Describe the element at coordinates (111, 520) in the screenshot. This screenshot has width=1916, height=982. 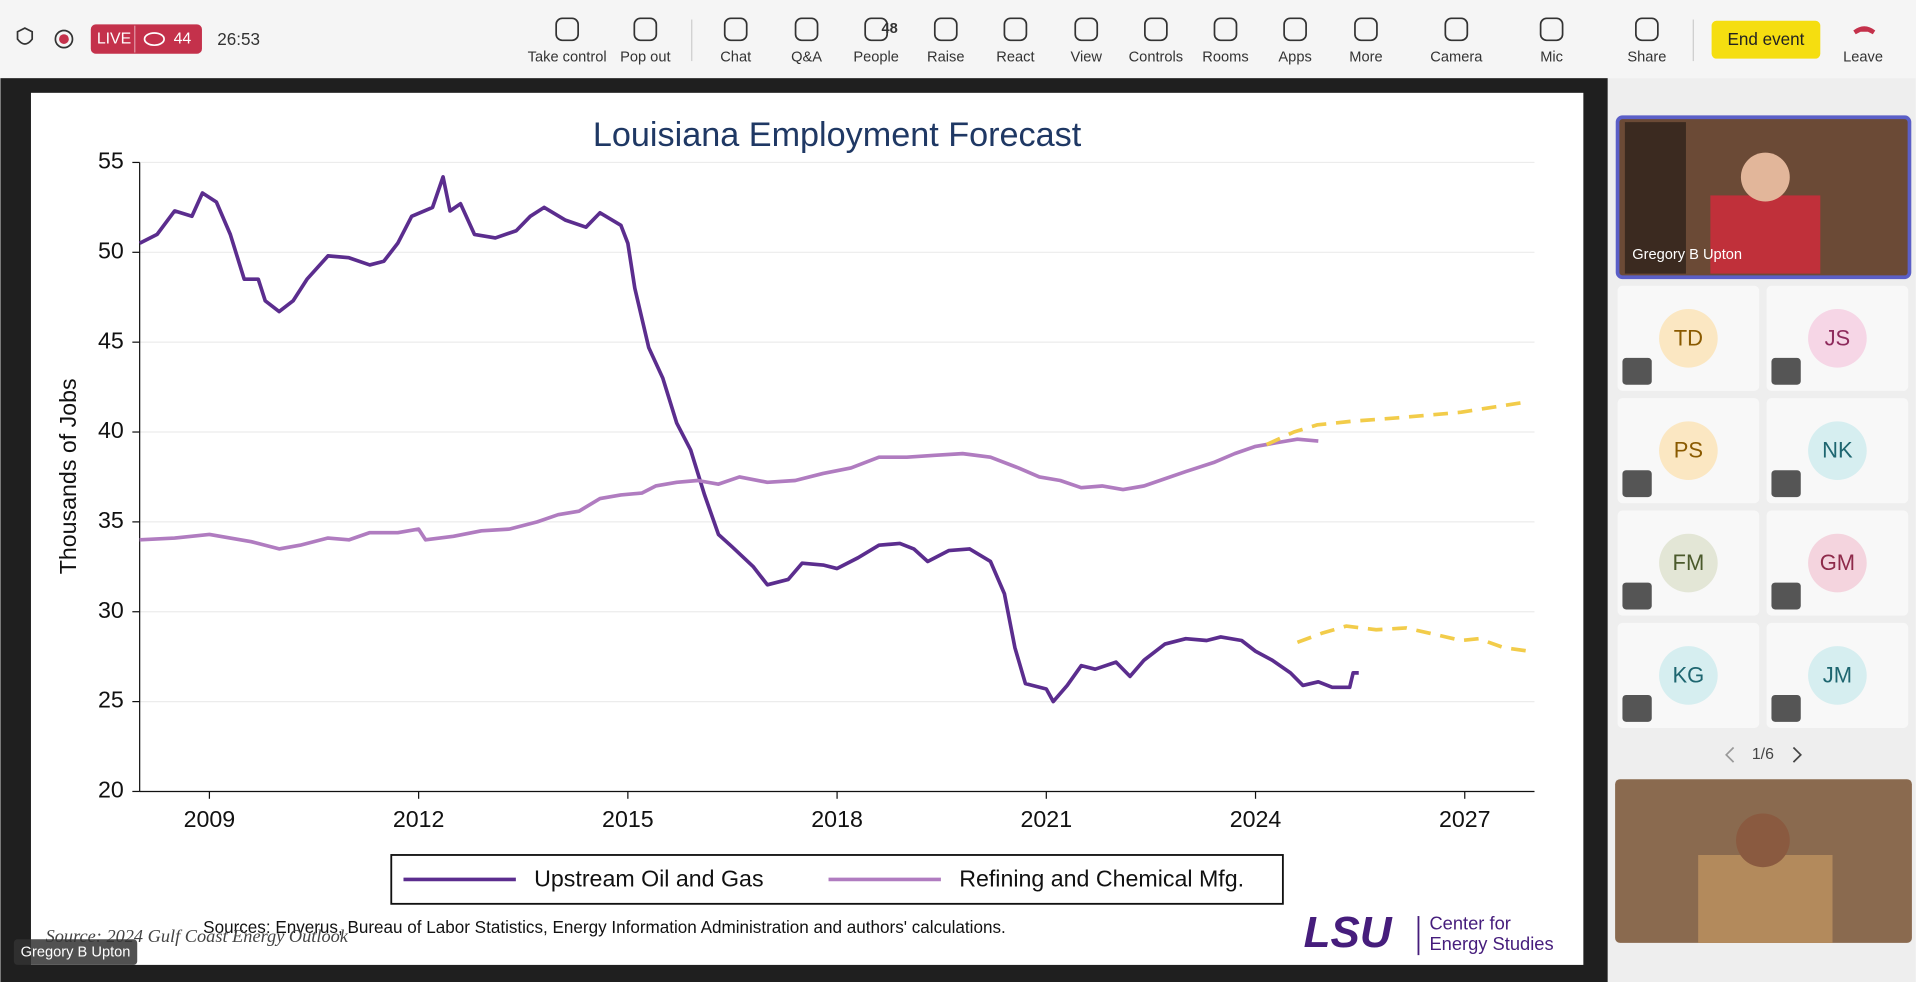
I see `y-tick-label: 35` at that location.